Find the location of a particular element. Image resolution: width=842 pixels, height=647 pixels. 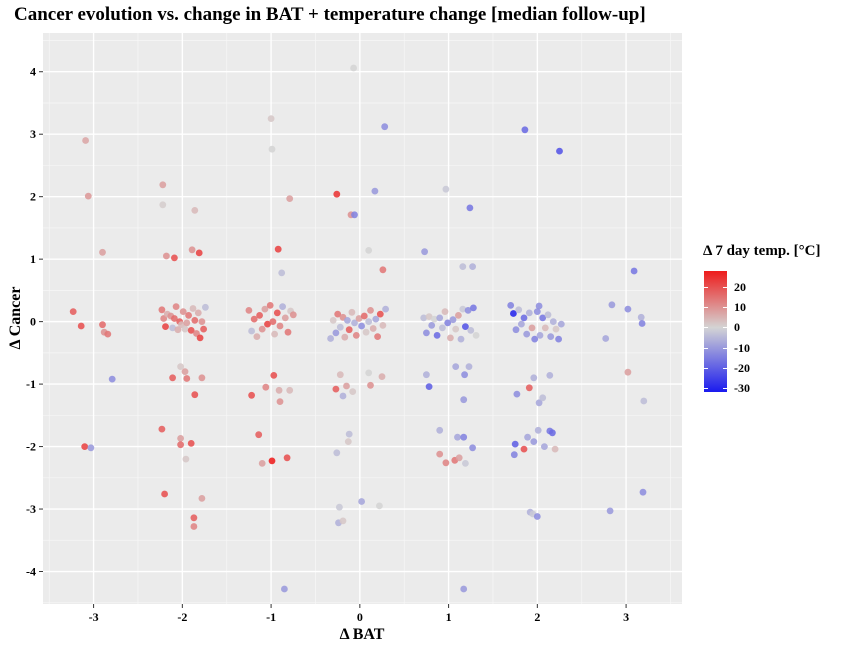

y-tick-label: 0 is located at coordinates (33, 322).